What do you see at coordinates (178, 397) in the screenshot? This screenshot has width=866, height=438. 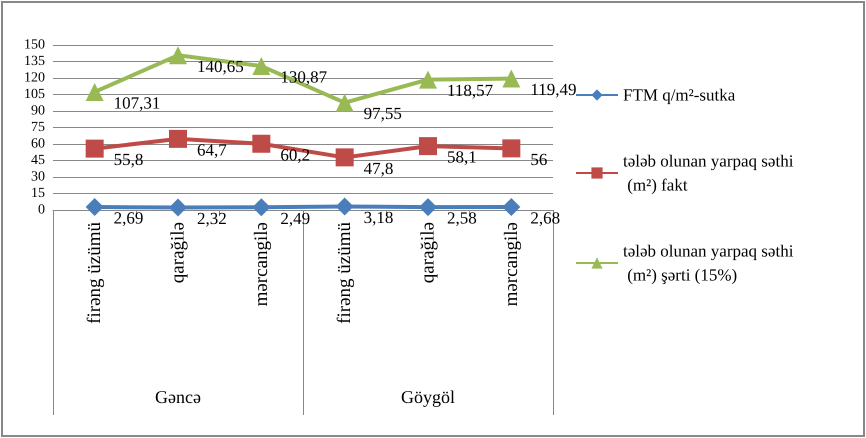 I see `text: Gəncə` at bounding box center [178, 397].